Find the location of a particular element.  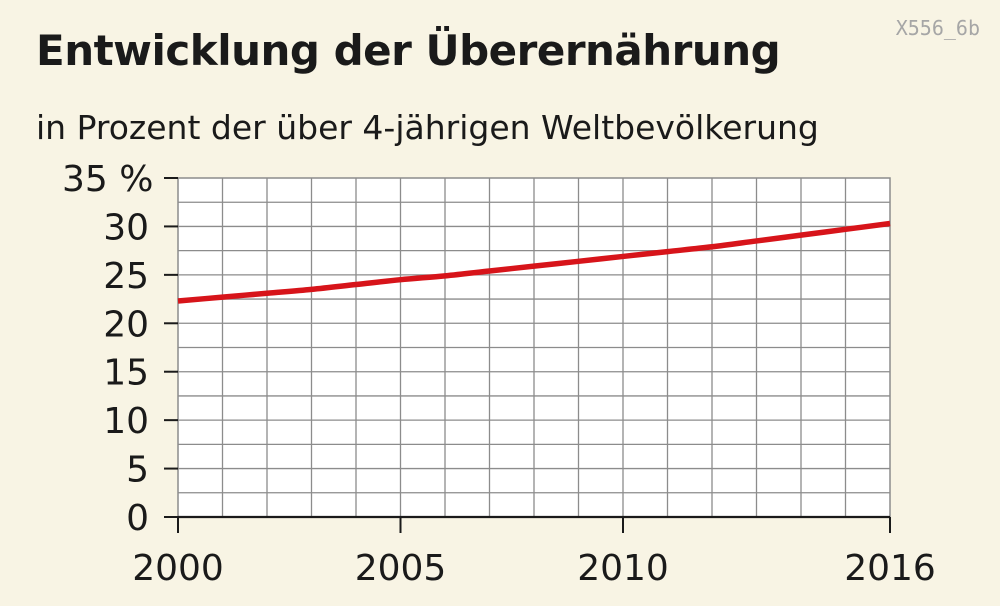

y-tick-label: 0 is located at coordinates (137, 518).